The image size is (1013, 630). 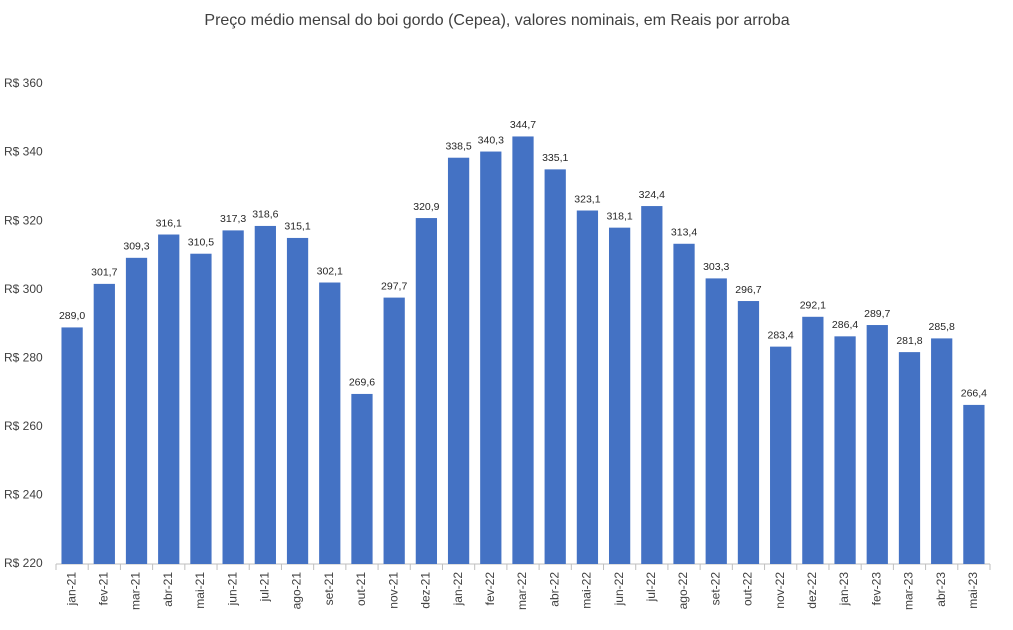 What do you see at coordinates (23, 426) in the screenshot?
I see `y-tick-label: R$ 260` at bounding box center [23, 426].